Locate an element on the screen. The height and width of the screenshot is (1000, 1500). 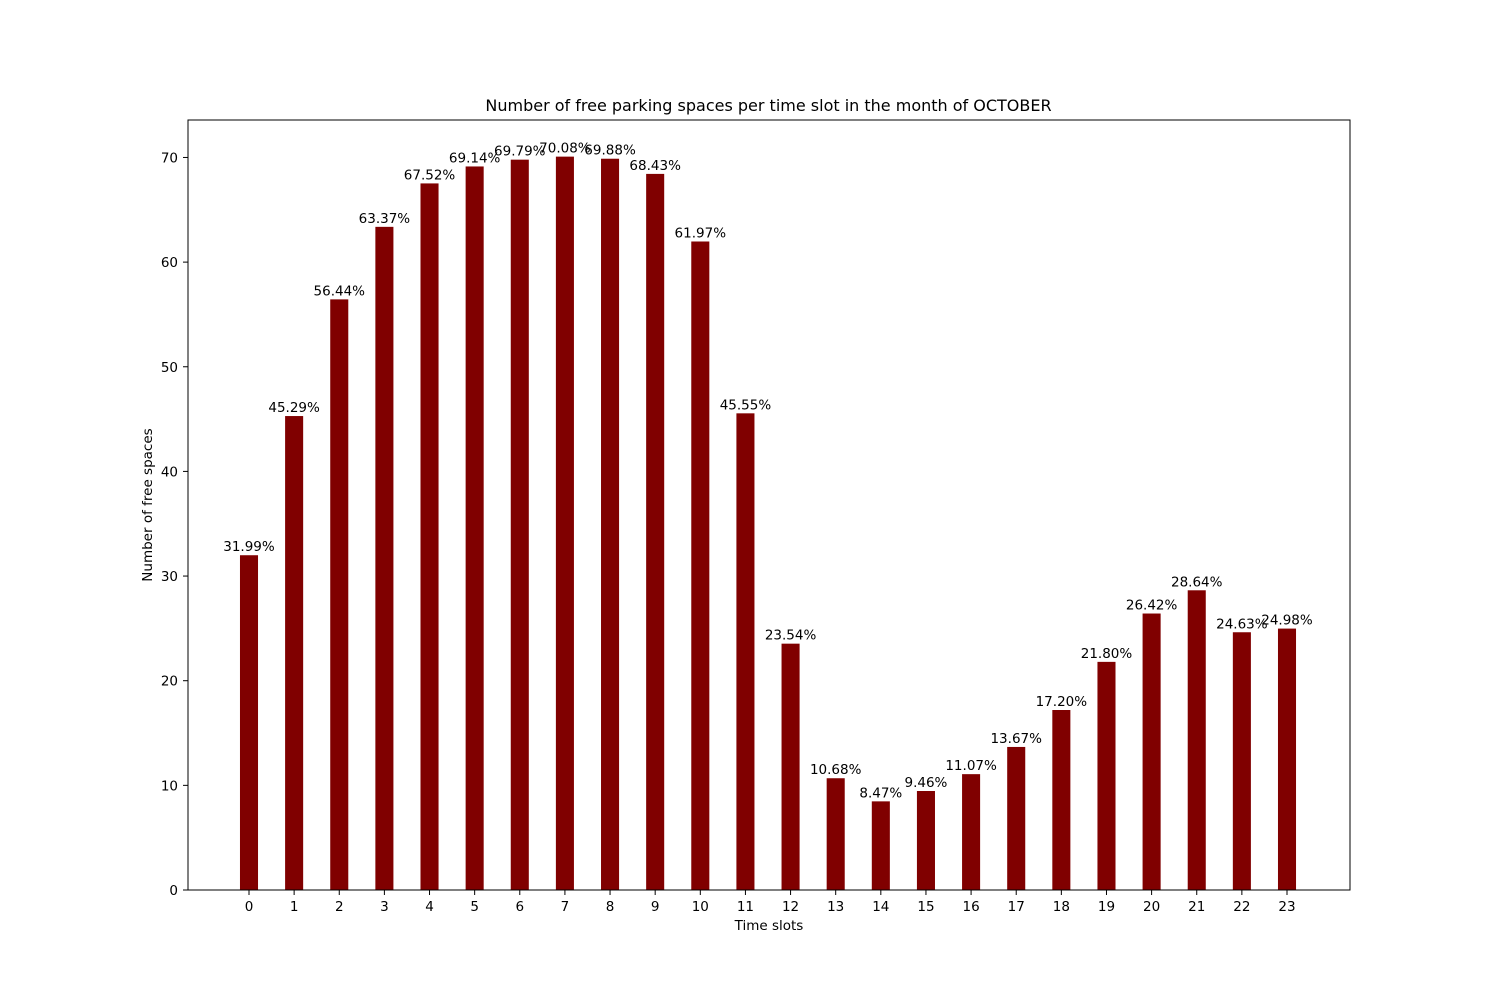
x-tick-label: 14 is located at coordinates (880, 907).